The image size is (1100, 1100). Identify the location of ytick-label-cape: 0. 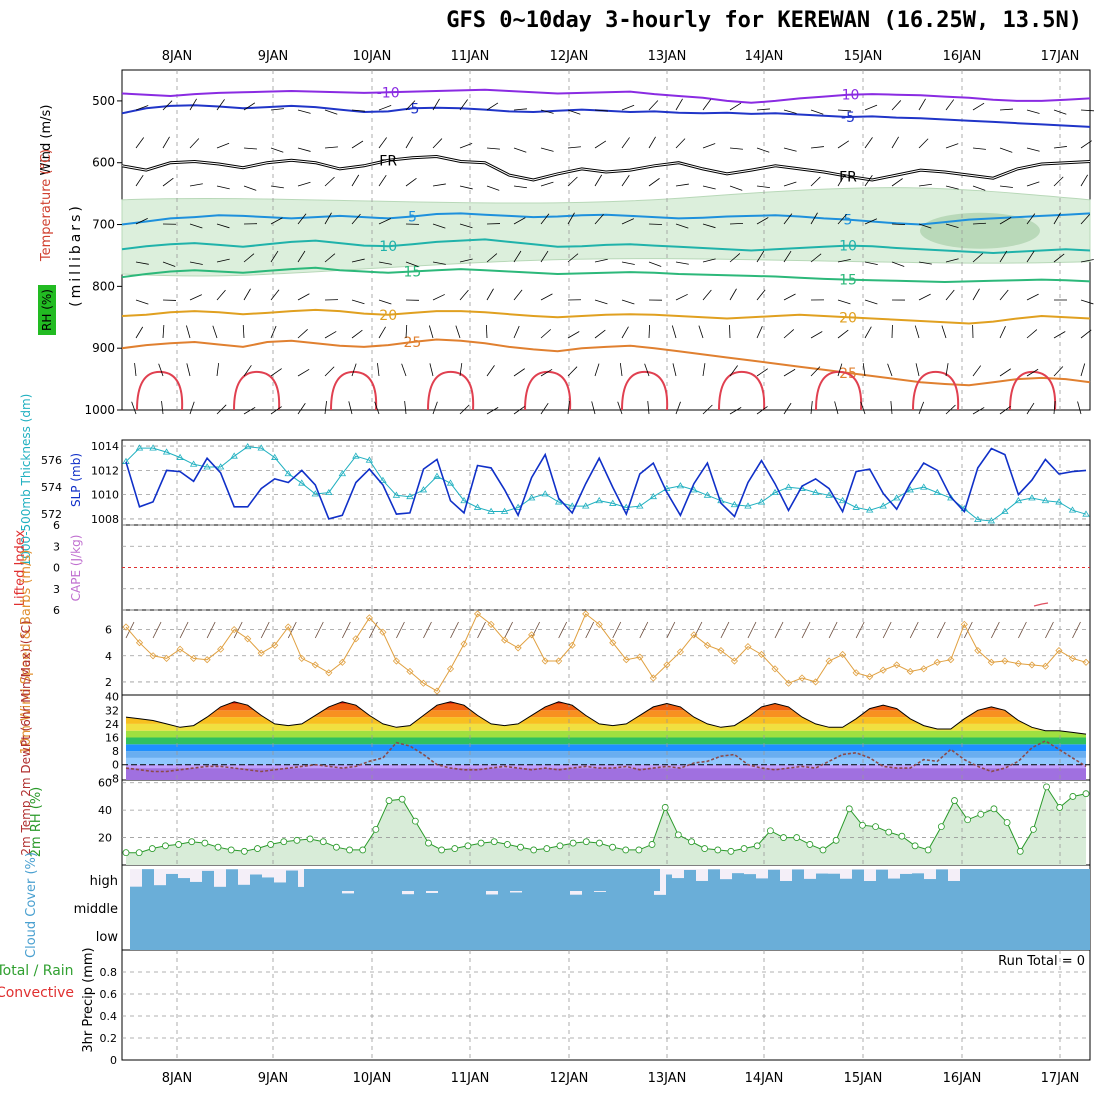
(56, 568).